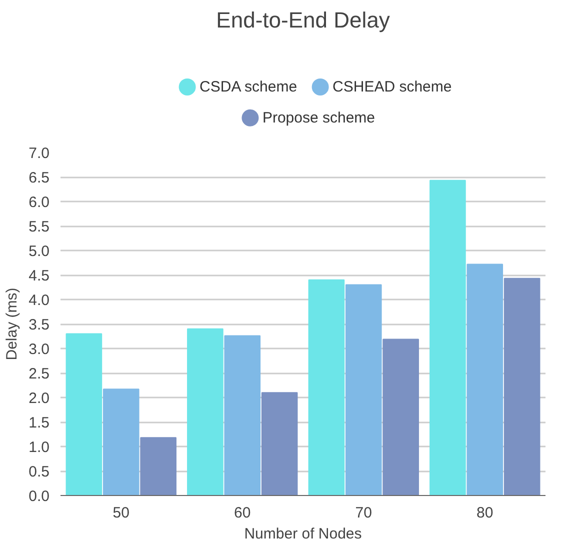 The height and width of the screenshot is (559, 561). I want to click on legend-label: CSDA scheme, so click(249, 87).